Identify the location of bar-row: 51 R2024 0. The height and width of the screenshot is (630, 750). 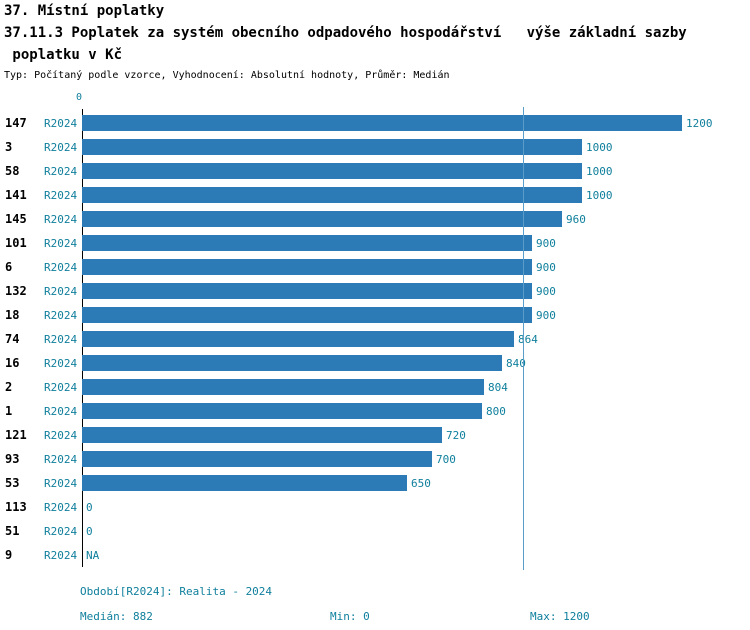
(373, 531).